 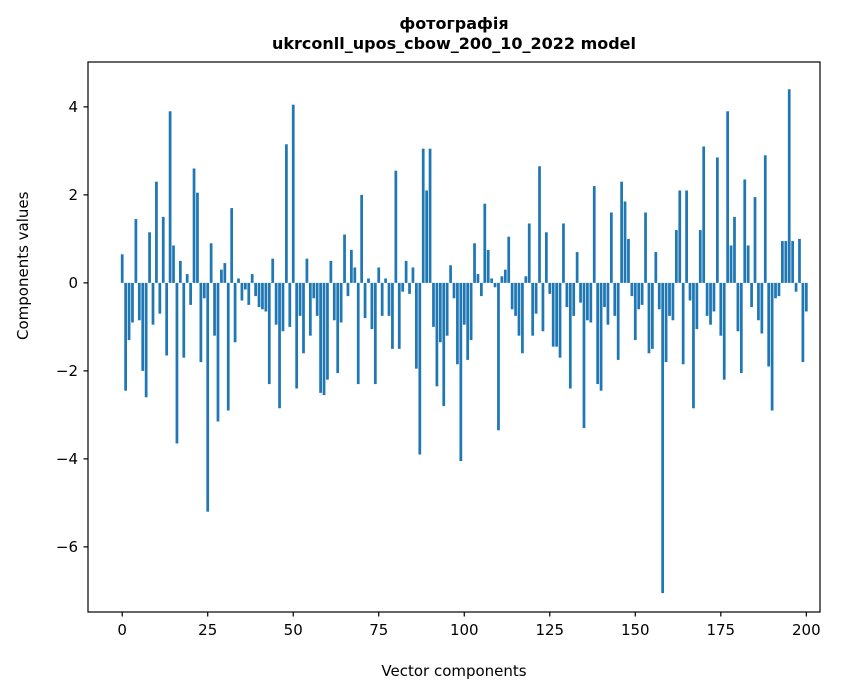 I want to click on x-tick-label: 150, so click(x=635, y=630).